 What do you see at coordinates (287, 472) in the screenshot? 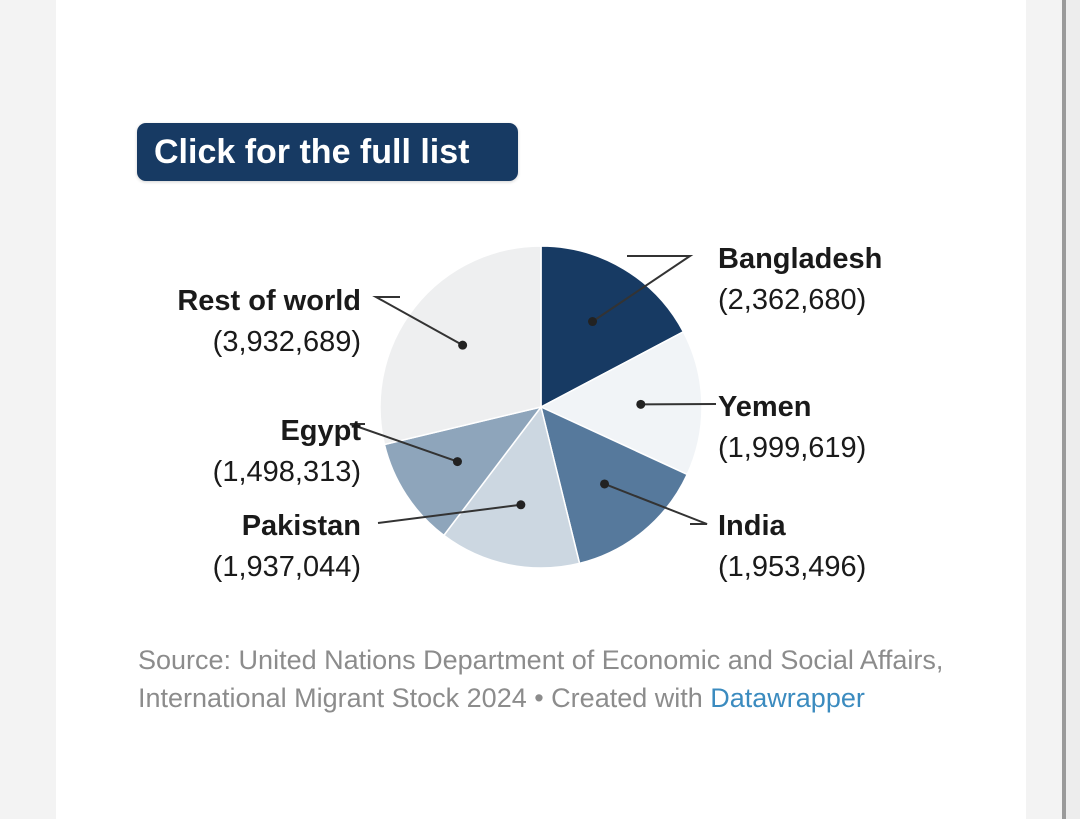
I see `slice-value-egypt: (1,498,313)` at bounding box center [287, 472].